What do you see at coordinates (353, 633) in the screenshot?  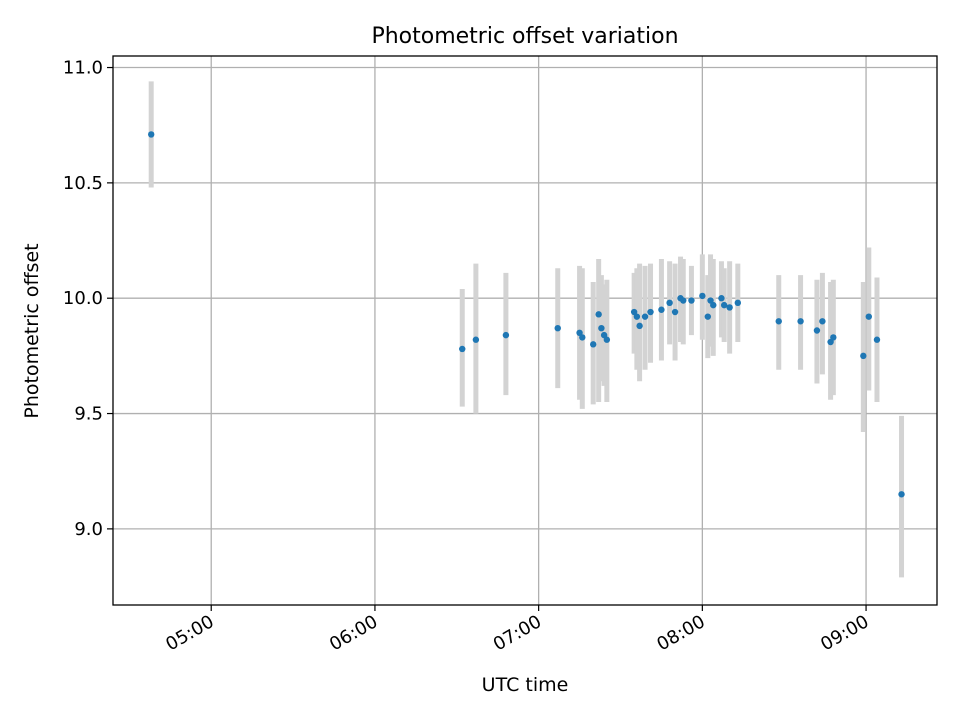 I see `x-tick-label: 06:00` at bounding box center [353, 633].